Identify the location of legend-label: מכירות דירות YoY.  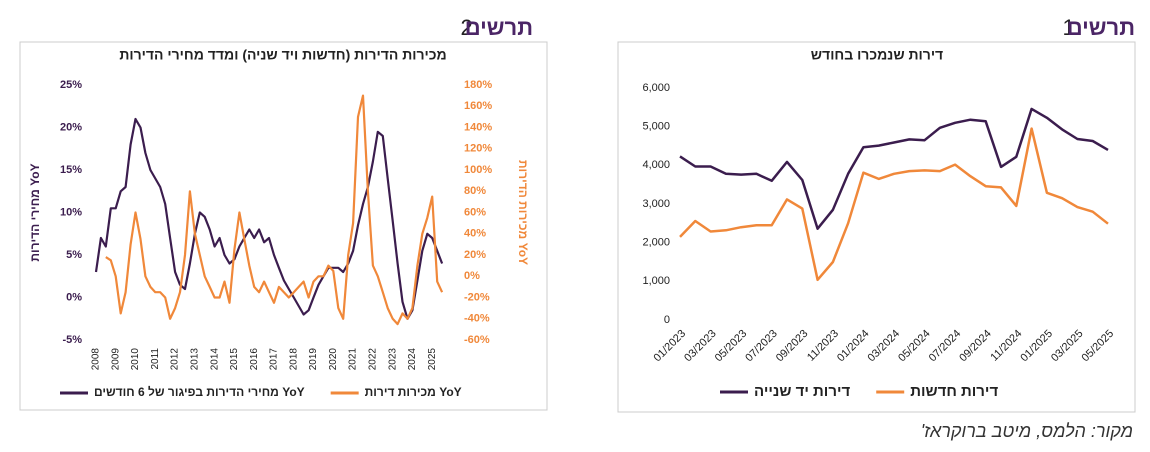
(413, 392).